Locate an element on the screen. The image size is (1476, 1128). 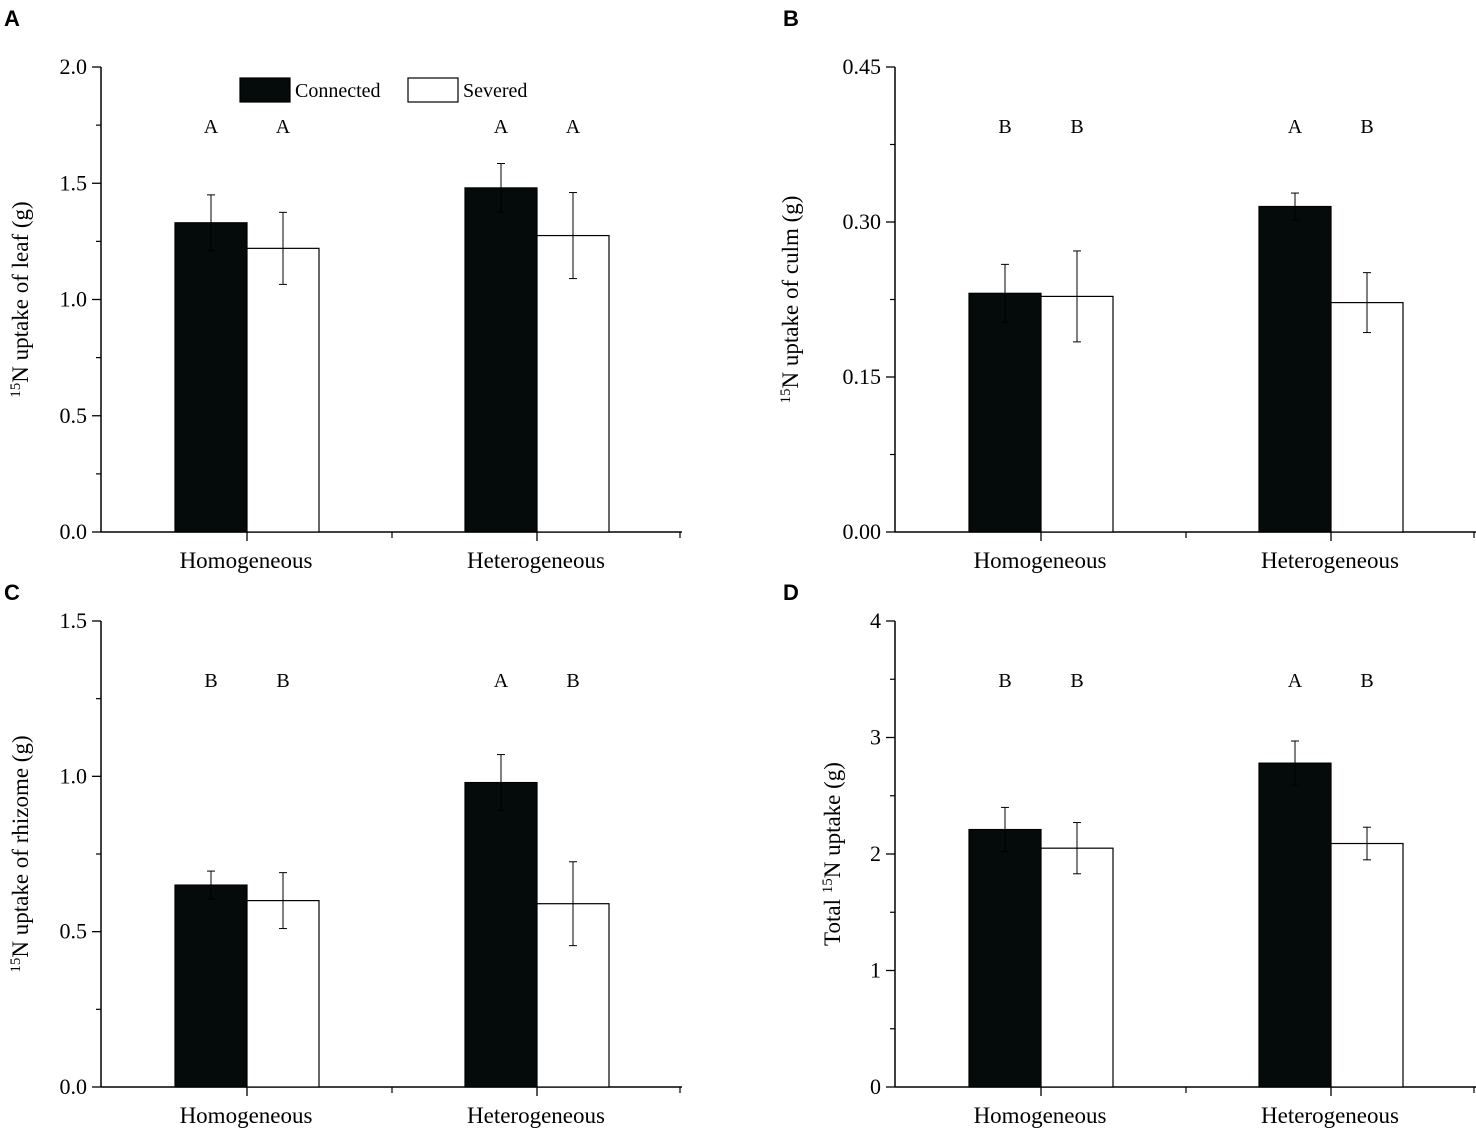
panel-letter: D is located at coordinates (791, 592).